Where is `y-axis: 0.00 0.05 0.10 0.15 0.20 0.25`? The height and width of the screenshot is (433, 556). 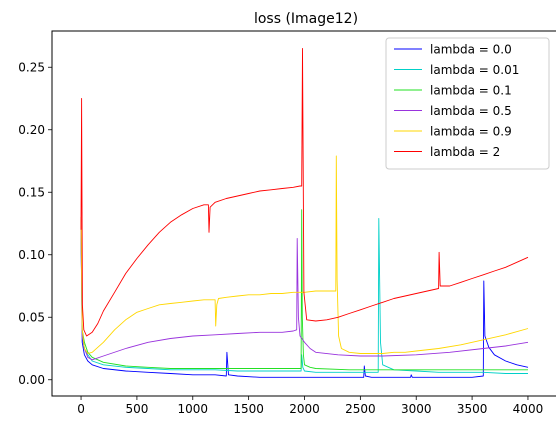 y-axis: 0.00 0.05 0.10 0.15 0.20 0.25 is located at coordinates (35, 223).